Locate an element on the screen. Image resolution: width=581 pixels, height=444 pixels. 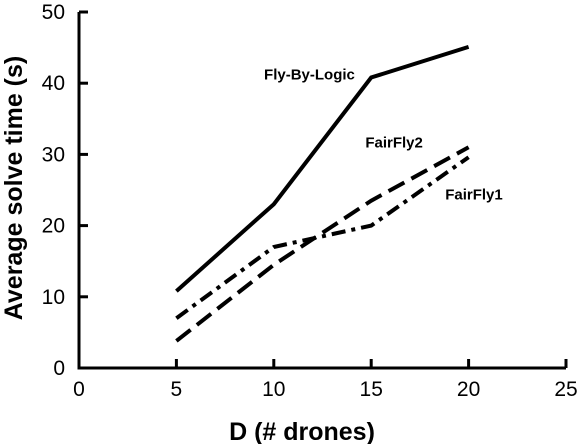
x-tick-label: 0 is located at coordinates (79, 389).